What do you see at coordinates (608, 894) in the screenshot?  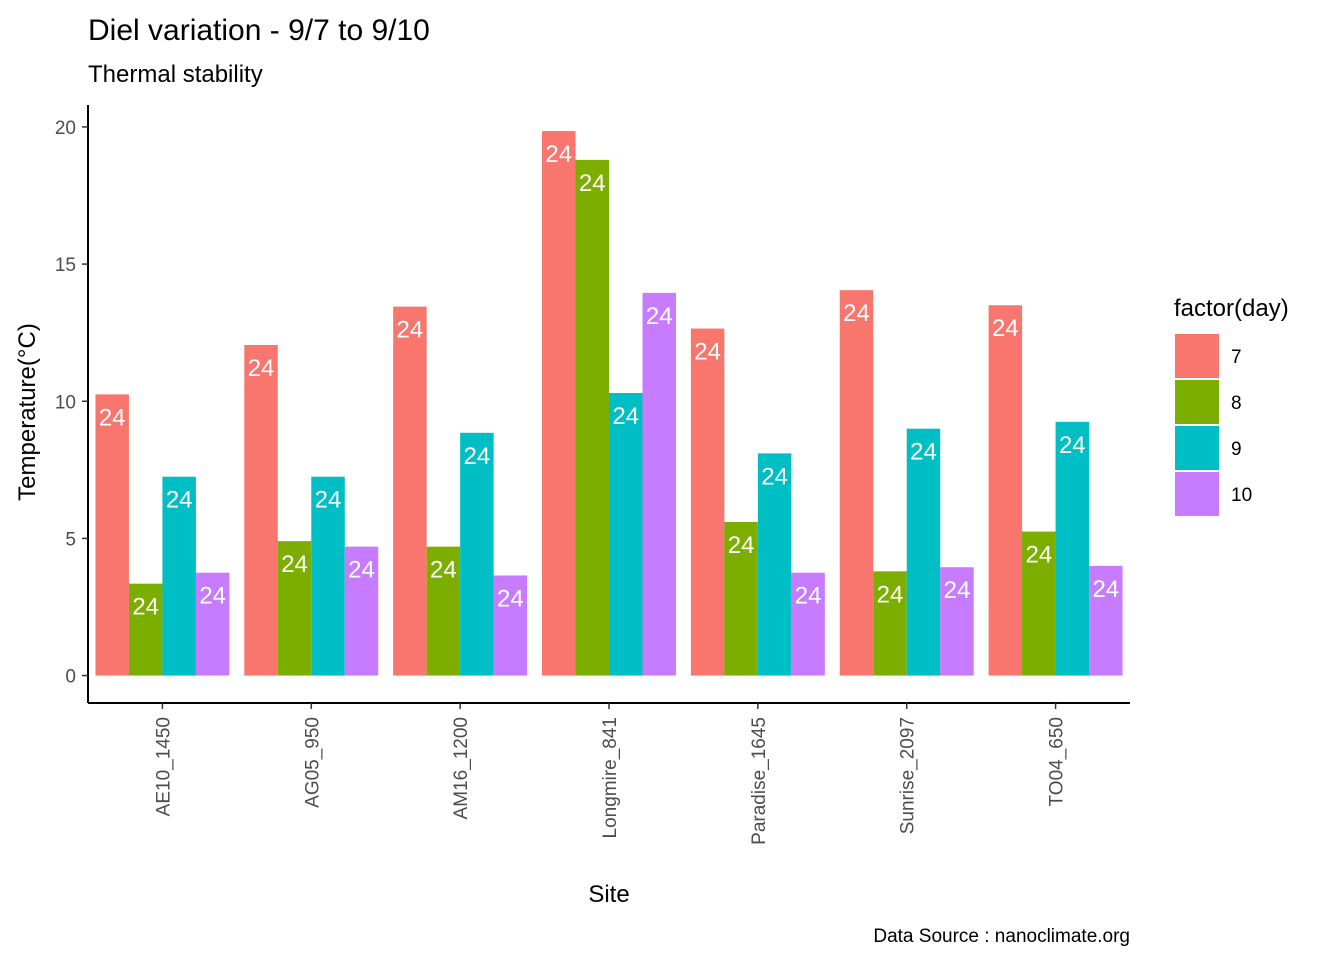 I see `x-axis-title: Site` at bounding box center [608, 894].